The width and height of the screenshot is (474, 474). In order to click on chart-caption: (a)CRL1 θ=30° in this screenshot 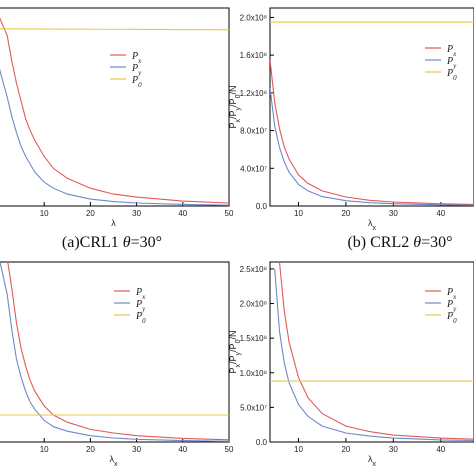, I will do `click(112, 242)`.